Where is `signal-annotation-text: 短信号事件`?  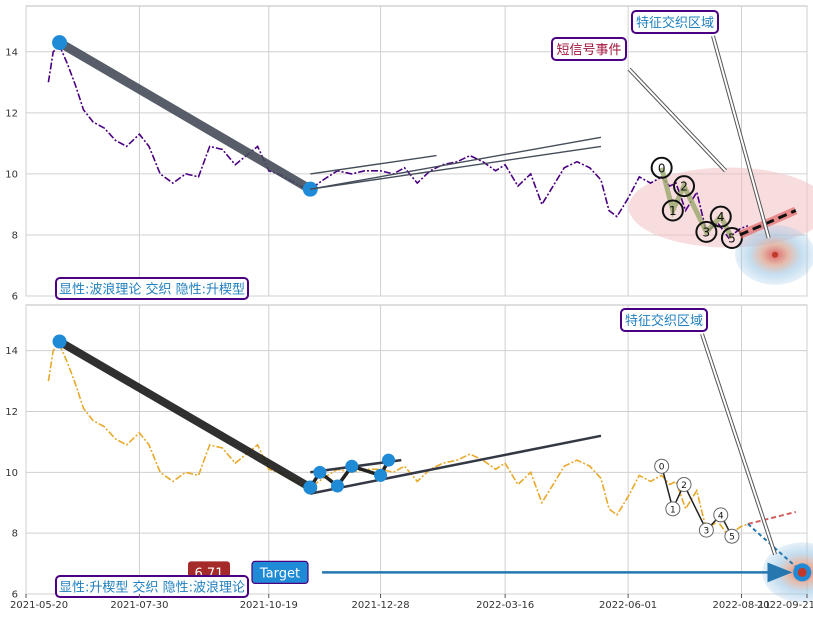 signal-annotation-text: 短信号事件 is located at coordinates (588, 50).